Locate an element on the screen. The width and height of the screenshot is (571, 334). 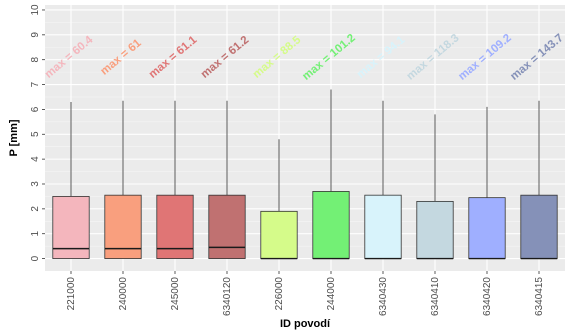
y-tick-label: 5 is located at coordinates (35, 134).